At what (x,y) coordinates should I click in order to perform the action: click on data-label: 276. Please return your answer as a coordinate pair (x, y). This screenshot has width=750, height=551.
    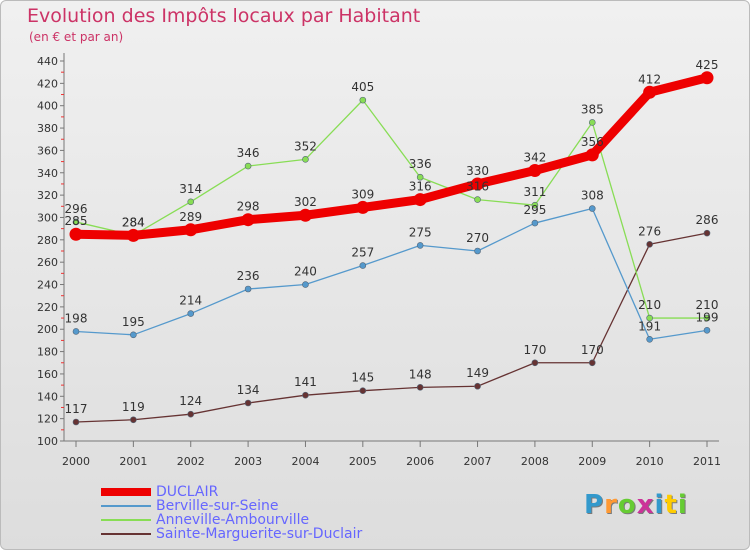
    Looking at the image, I should click on (649, 231).